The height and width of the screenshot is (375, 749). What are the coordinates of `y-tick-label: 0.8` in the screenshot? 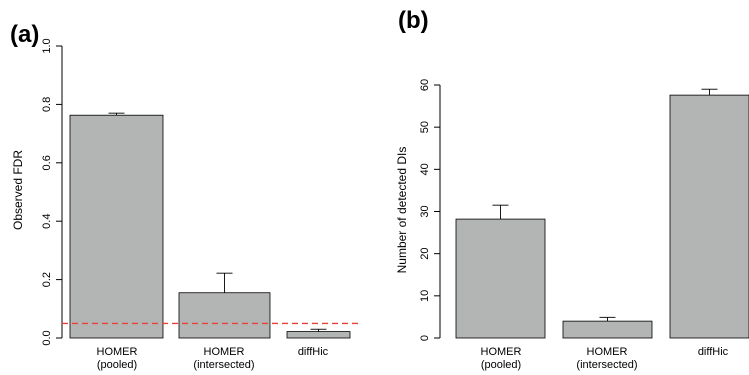 It's located at (47, 104).